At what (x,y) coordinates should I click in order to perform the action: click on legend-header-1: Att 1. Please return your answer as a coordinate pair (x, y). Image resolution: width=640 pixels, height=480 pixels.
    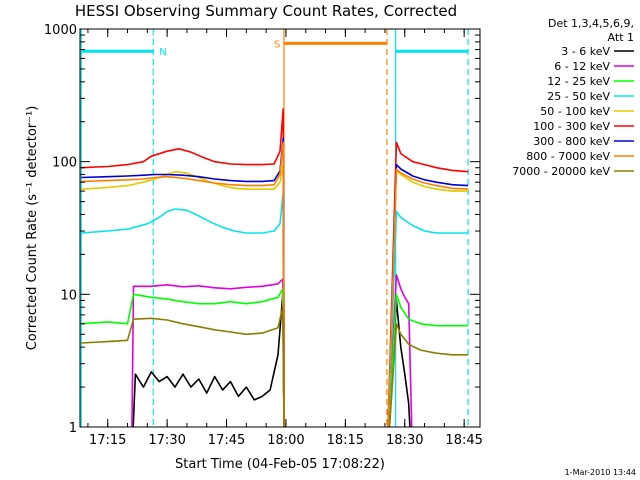
    Looking at the image, I should click on (621, 37).